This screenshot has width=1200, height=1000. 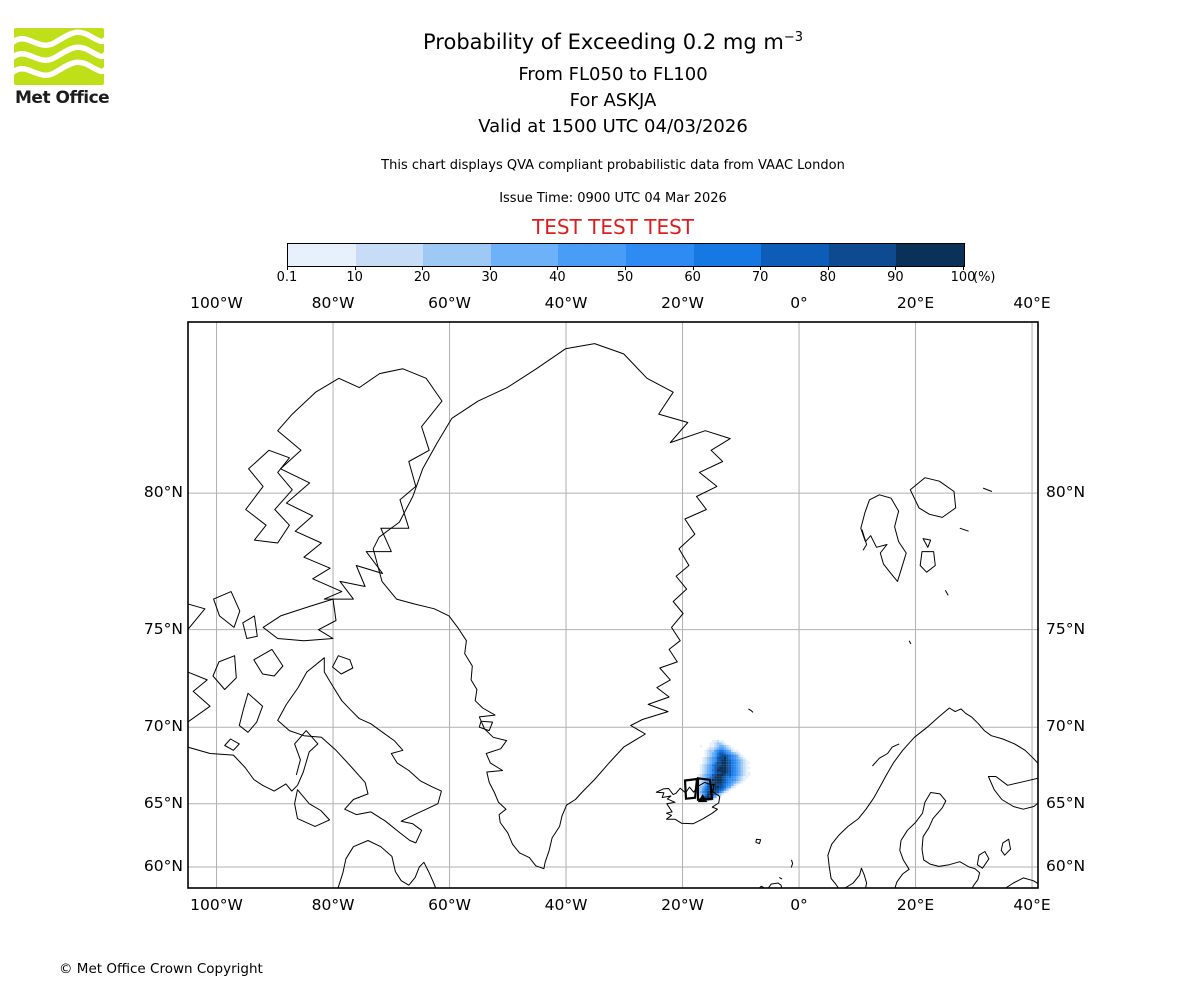 I want to click on lon-axis-label-bottom: 80°W, so click(x=333, y=905).